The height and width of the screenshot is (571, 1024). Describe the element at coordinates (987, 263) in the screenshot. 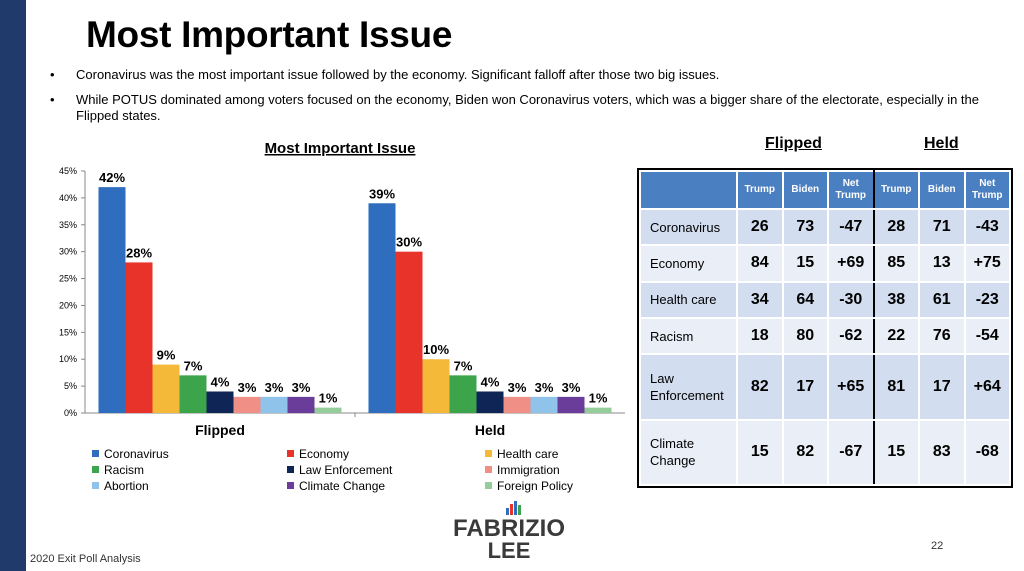

I see `table-cell: +75` at that location.